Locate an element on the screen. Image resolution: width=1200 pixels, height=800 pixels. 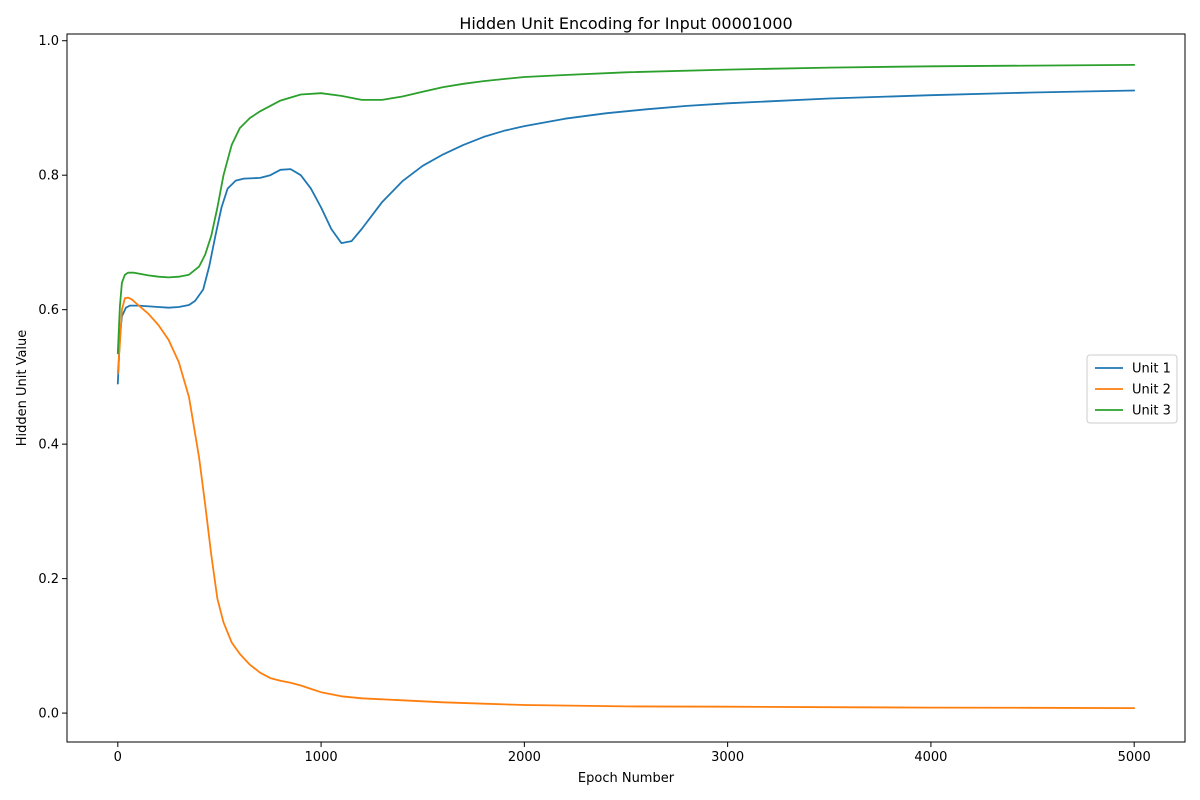
legend-box is located at coordinates (1132, 389).